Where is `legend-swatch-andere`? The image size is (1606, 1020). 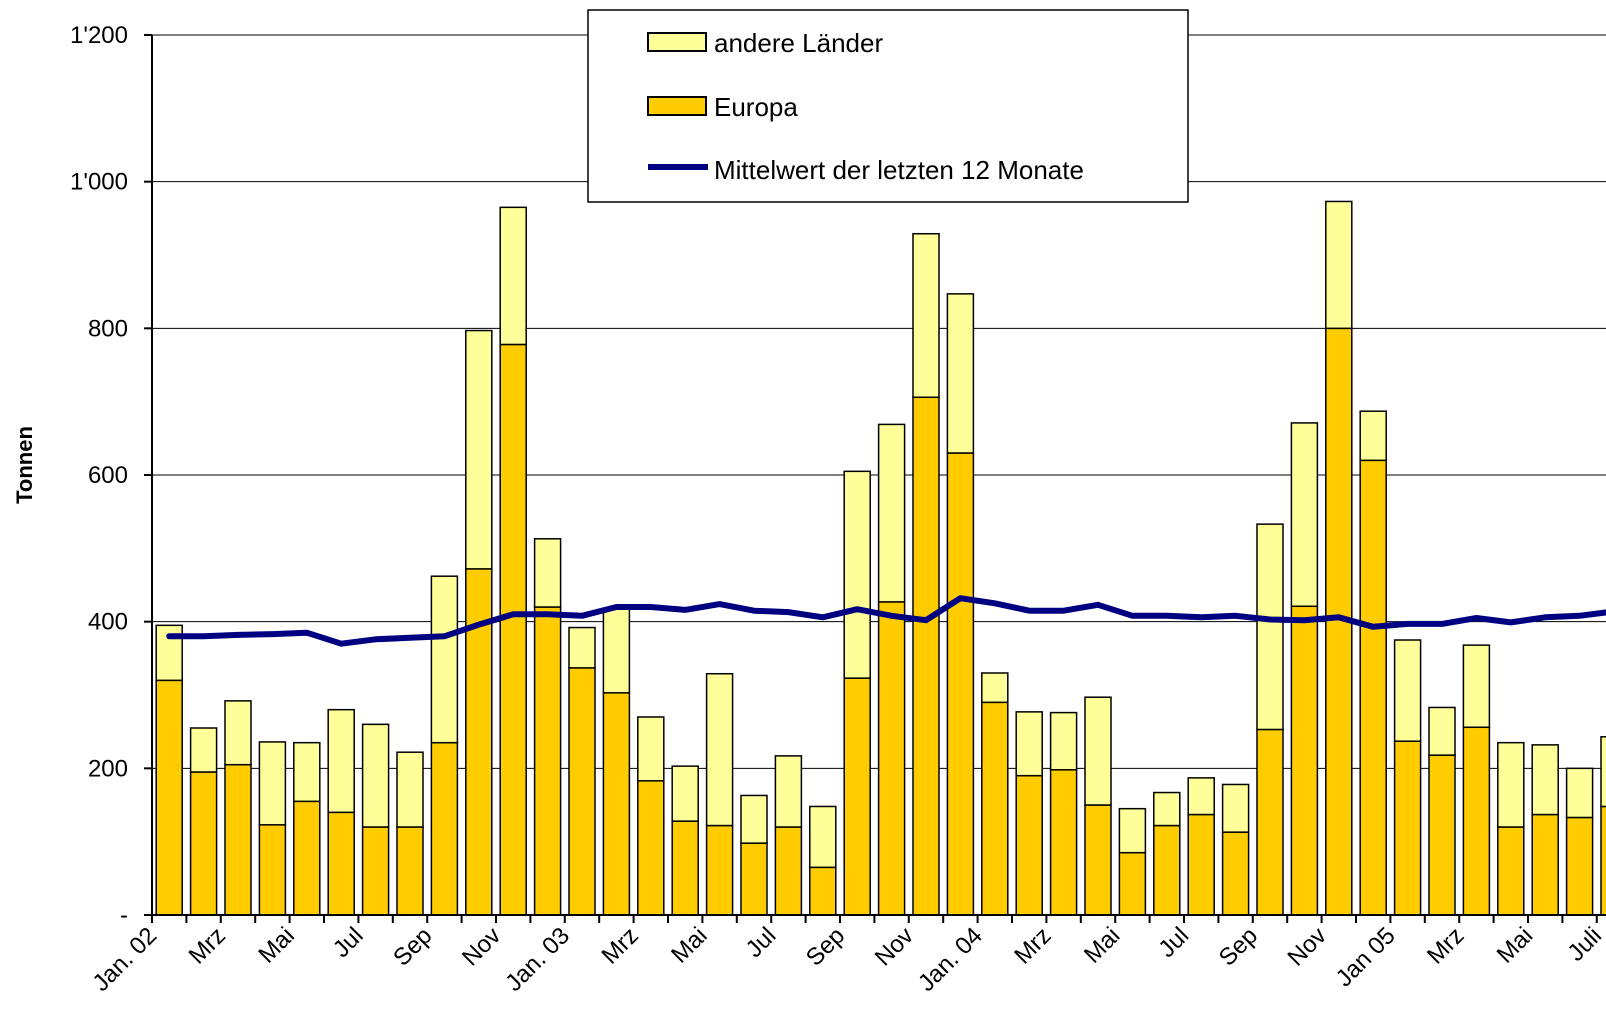
legend-swatch-andere is located at coordinates (677, 42).